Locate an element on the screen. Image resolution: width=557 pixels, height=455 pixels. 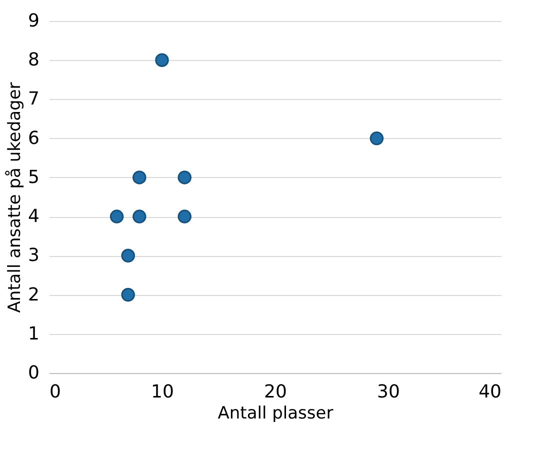
x-axis-title: Antall plasser is located at coordinates (276, 414).